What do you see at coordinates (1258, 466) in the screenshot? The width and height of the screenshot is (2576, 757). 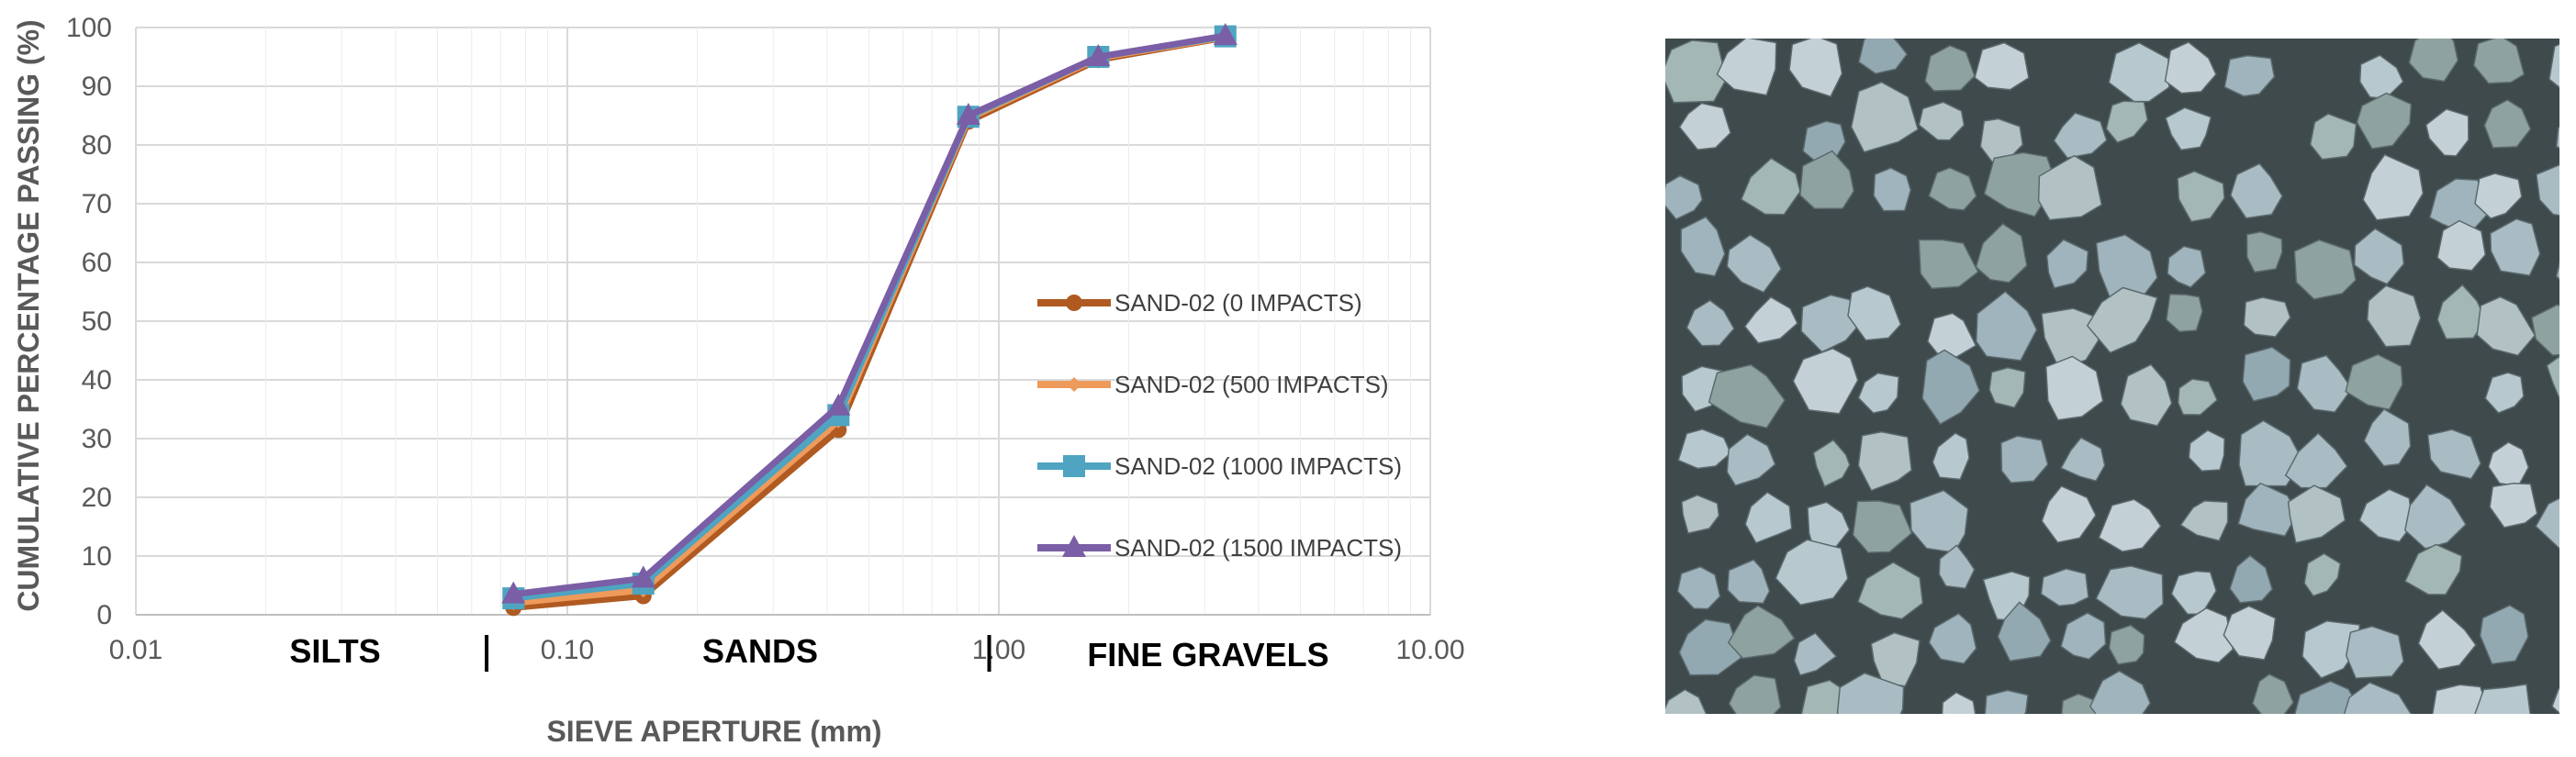 I see `legend-label: SAND-02 (1000 IMPACTS)` at bounding box center [1258, 466].